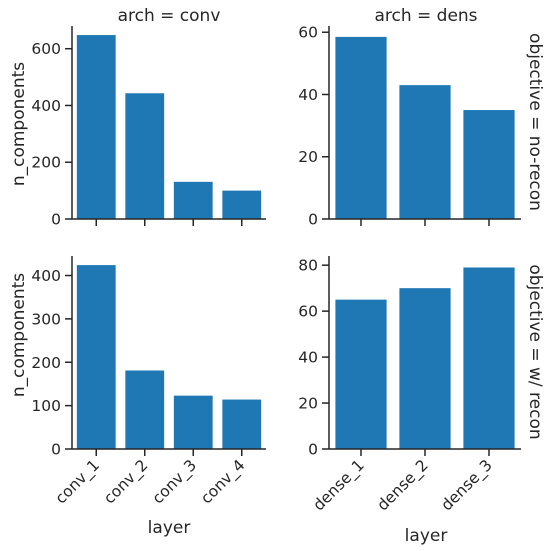 This screenshot has height=551, width=551. Describe the element at coordinates (46, 319) in the screenshot. I see `y-tick-label: 300` at that location.